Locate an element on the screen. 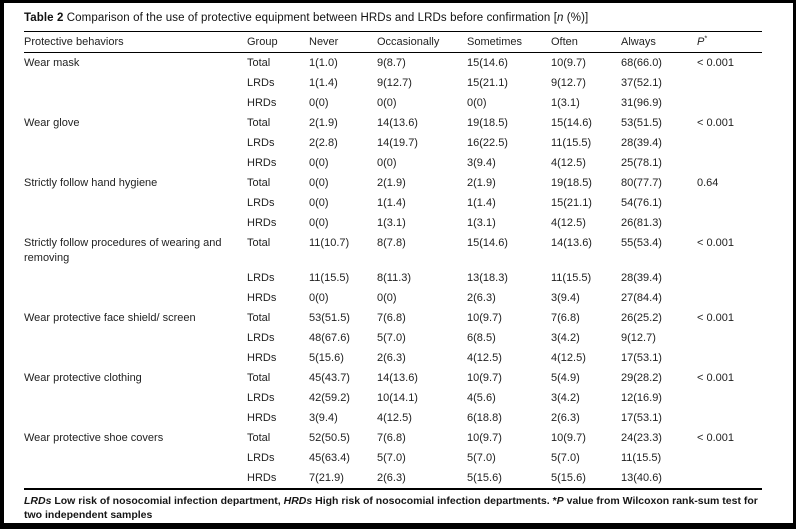 The height and width of the screenshot is (529, 796). cell-often: 14(13.6) is located at coordinates (571, 243).